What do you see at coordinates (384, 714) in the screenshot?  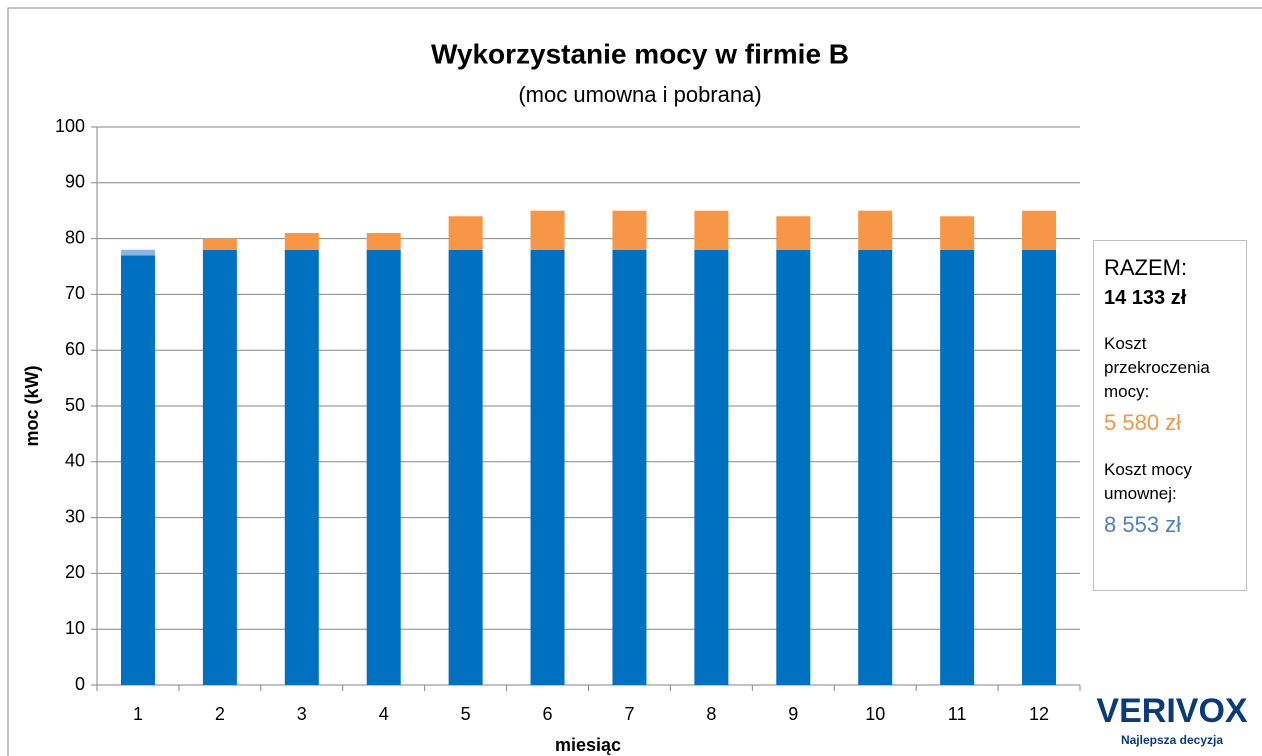 I see `x-tick-label: 4` at bounding box center [384, 714].